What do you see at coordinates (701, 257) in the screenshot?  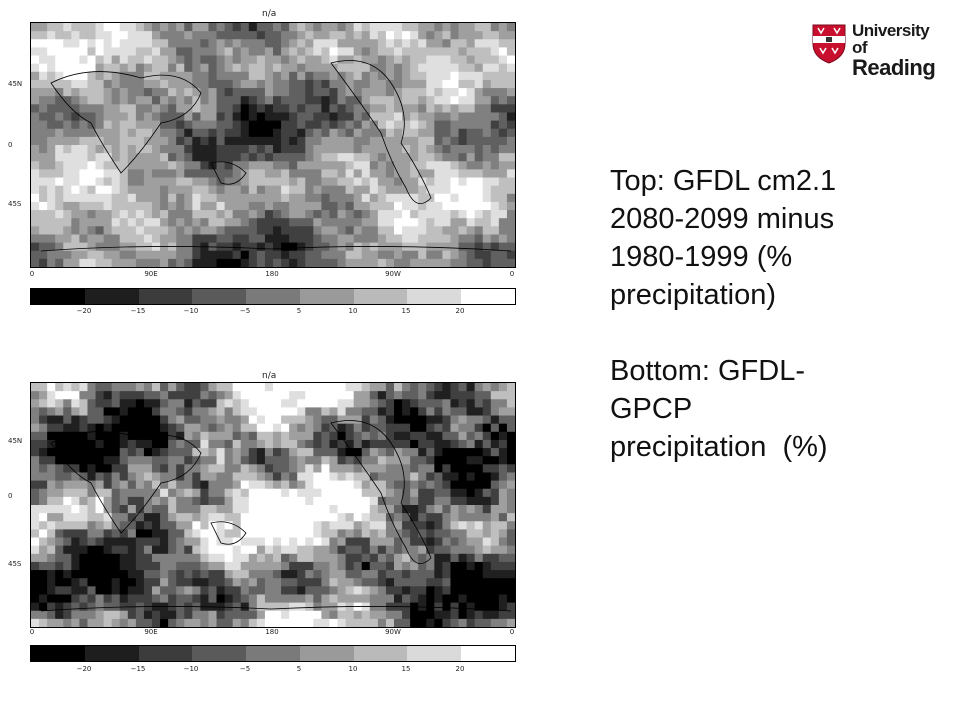 I see `caption-line: 1980-1999 (%` at bounding box center [701, 257].